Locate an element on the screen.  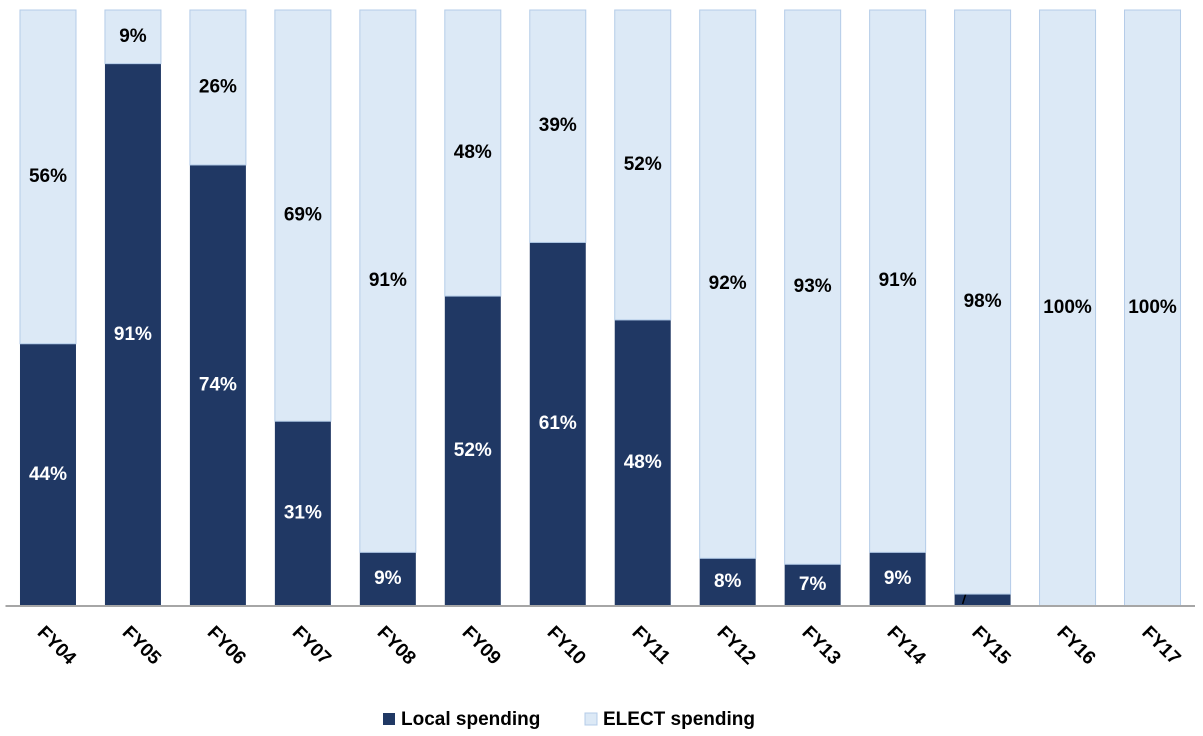
data-label: 98% is located at coordinates (983, 301).